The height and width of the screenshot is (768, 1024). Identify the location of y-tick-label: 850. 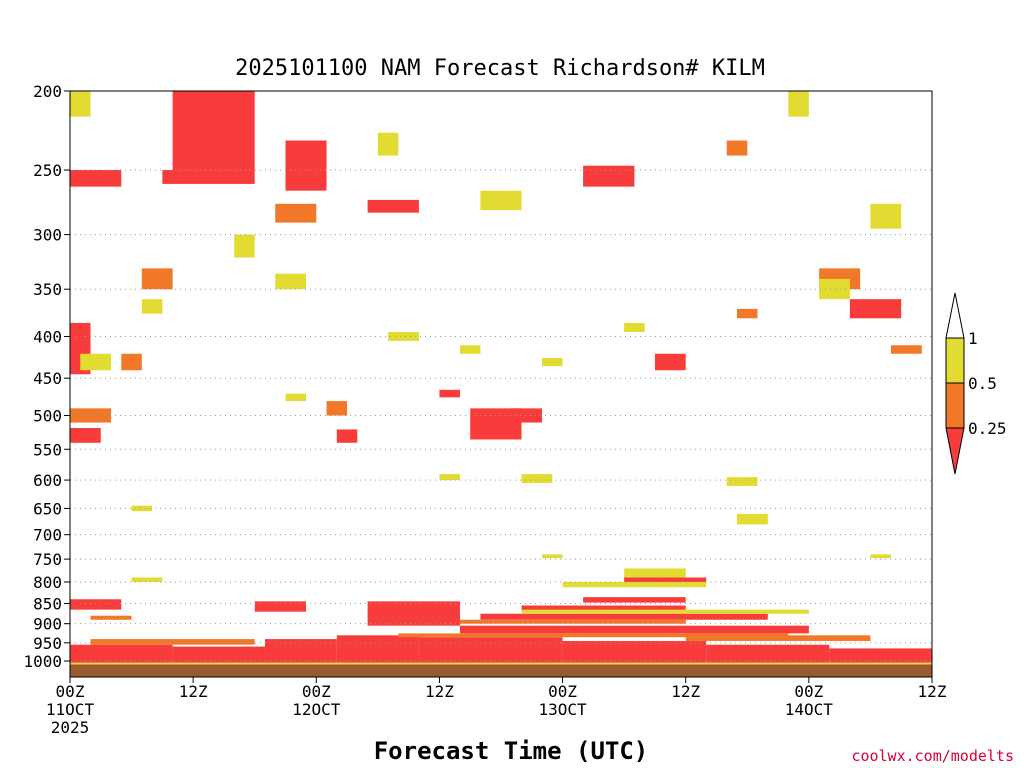
(47, 603).